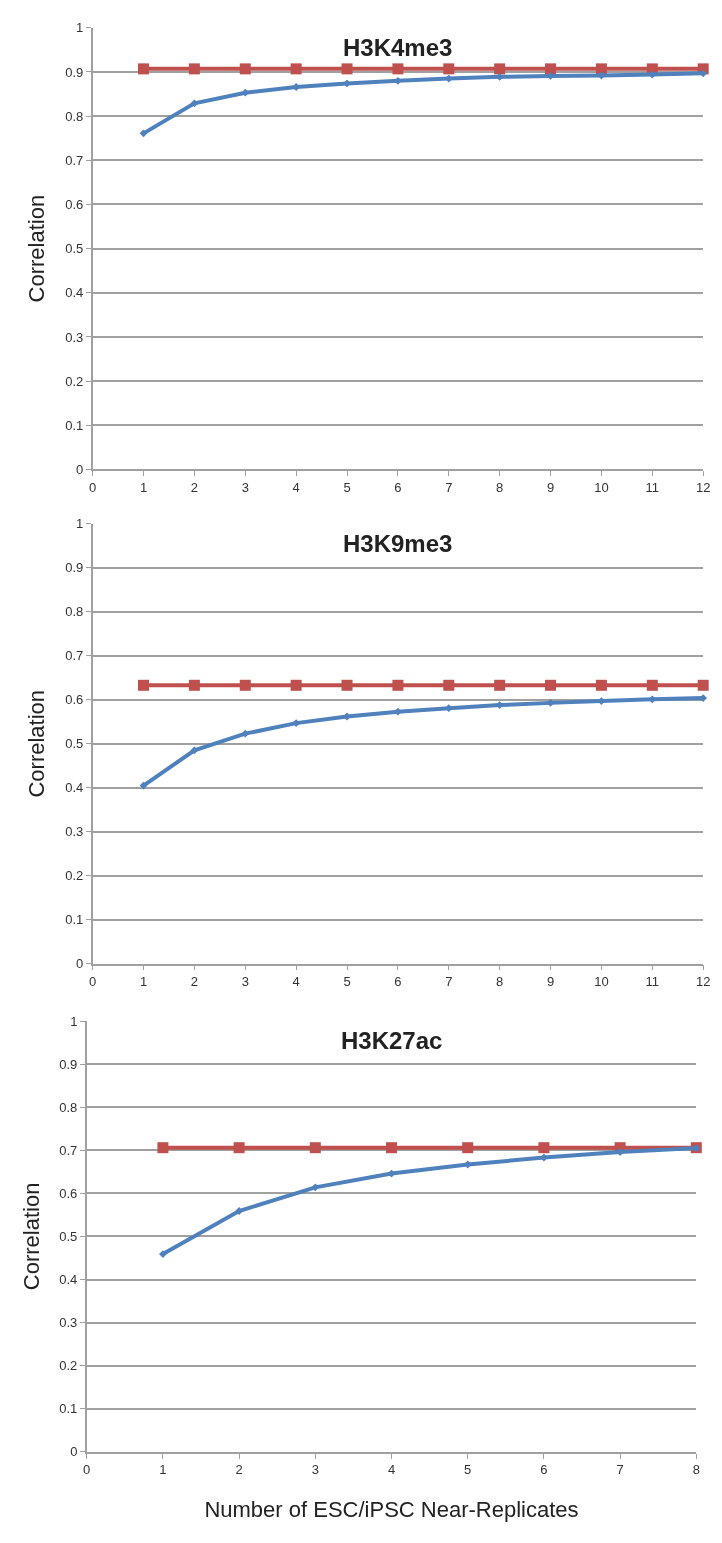  Describe the element at coordinates (392, 1040) in the screenshot. I see `chart-title: H3K27ac` at that location.